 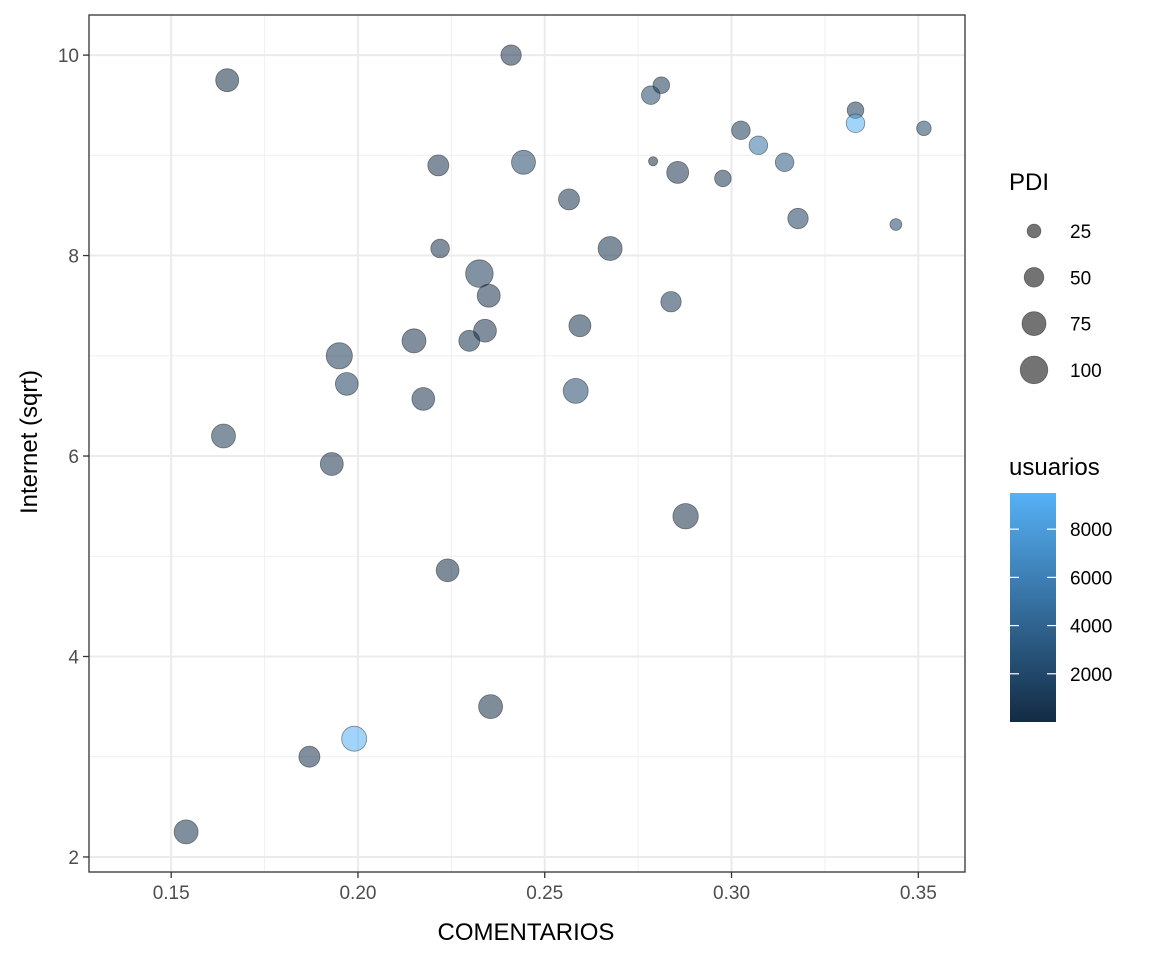 What do you see at coordinates (1091, 578) in the screenshot?
I see `colorbar-label: 6000` at bounding box center [1091, 578].